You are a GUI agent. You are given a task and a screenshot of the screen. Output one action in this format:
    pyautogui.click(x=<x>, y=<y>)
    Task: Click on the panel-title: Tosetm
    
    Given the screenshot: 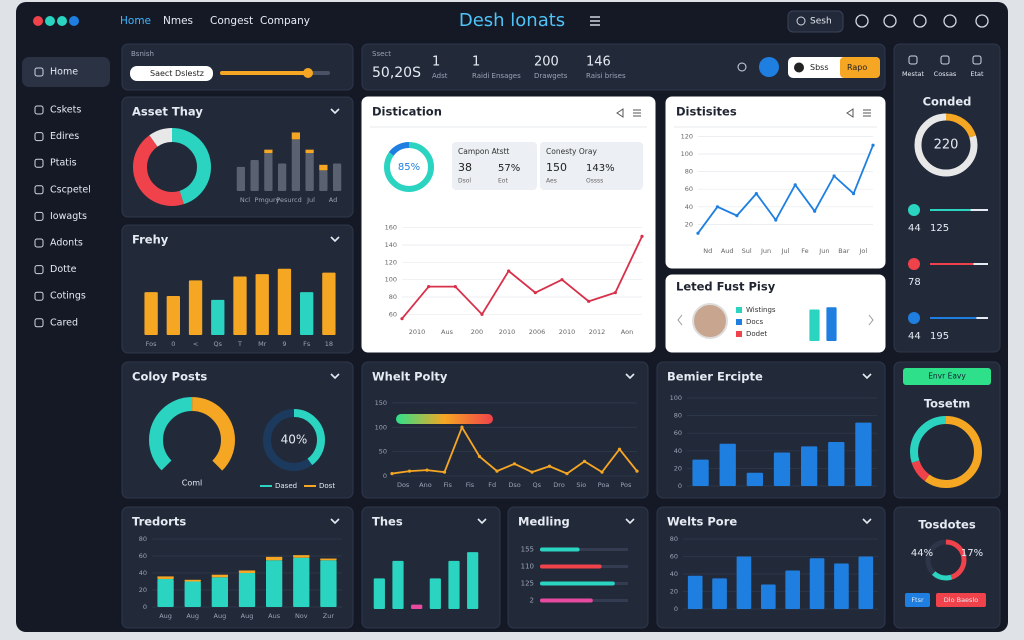 What is the action you would take?
    pyautogui.click(x=947, y=404)
    